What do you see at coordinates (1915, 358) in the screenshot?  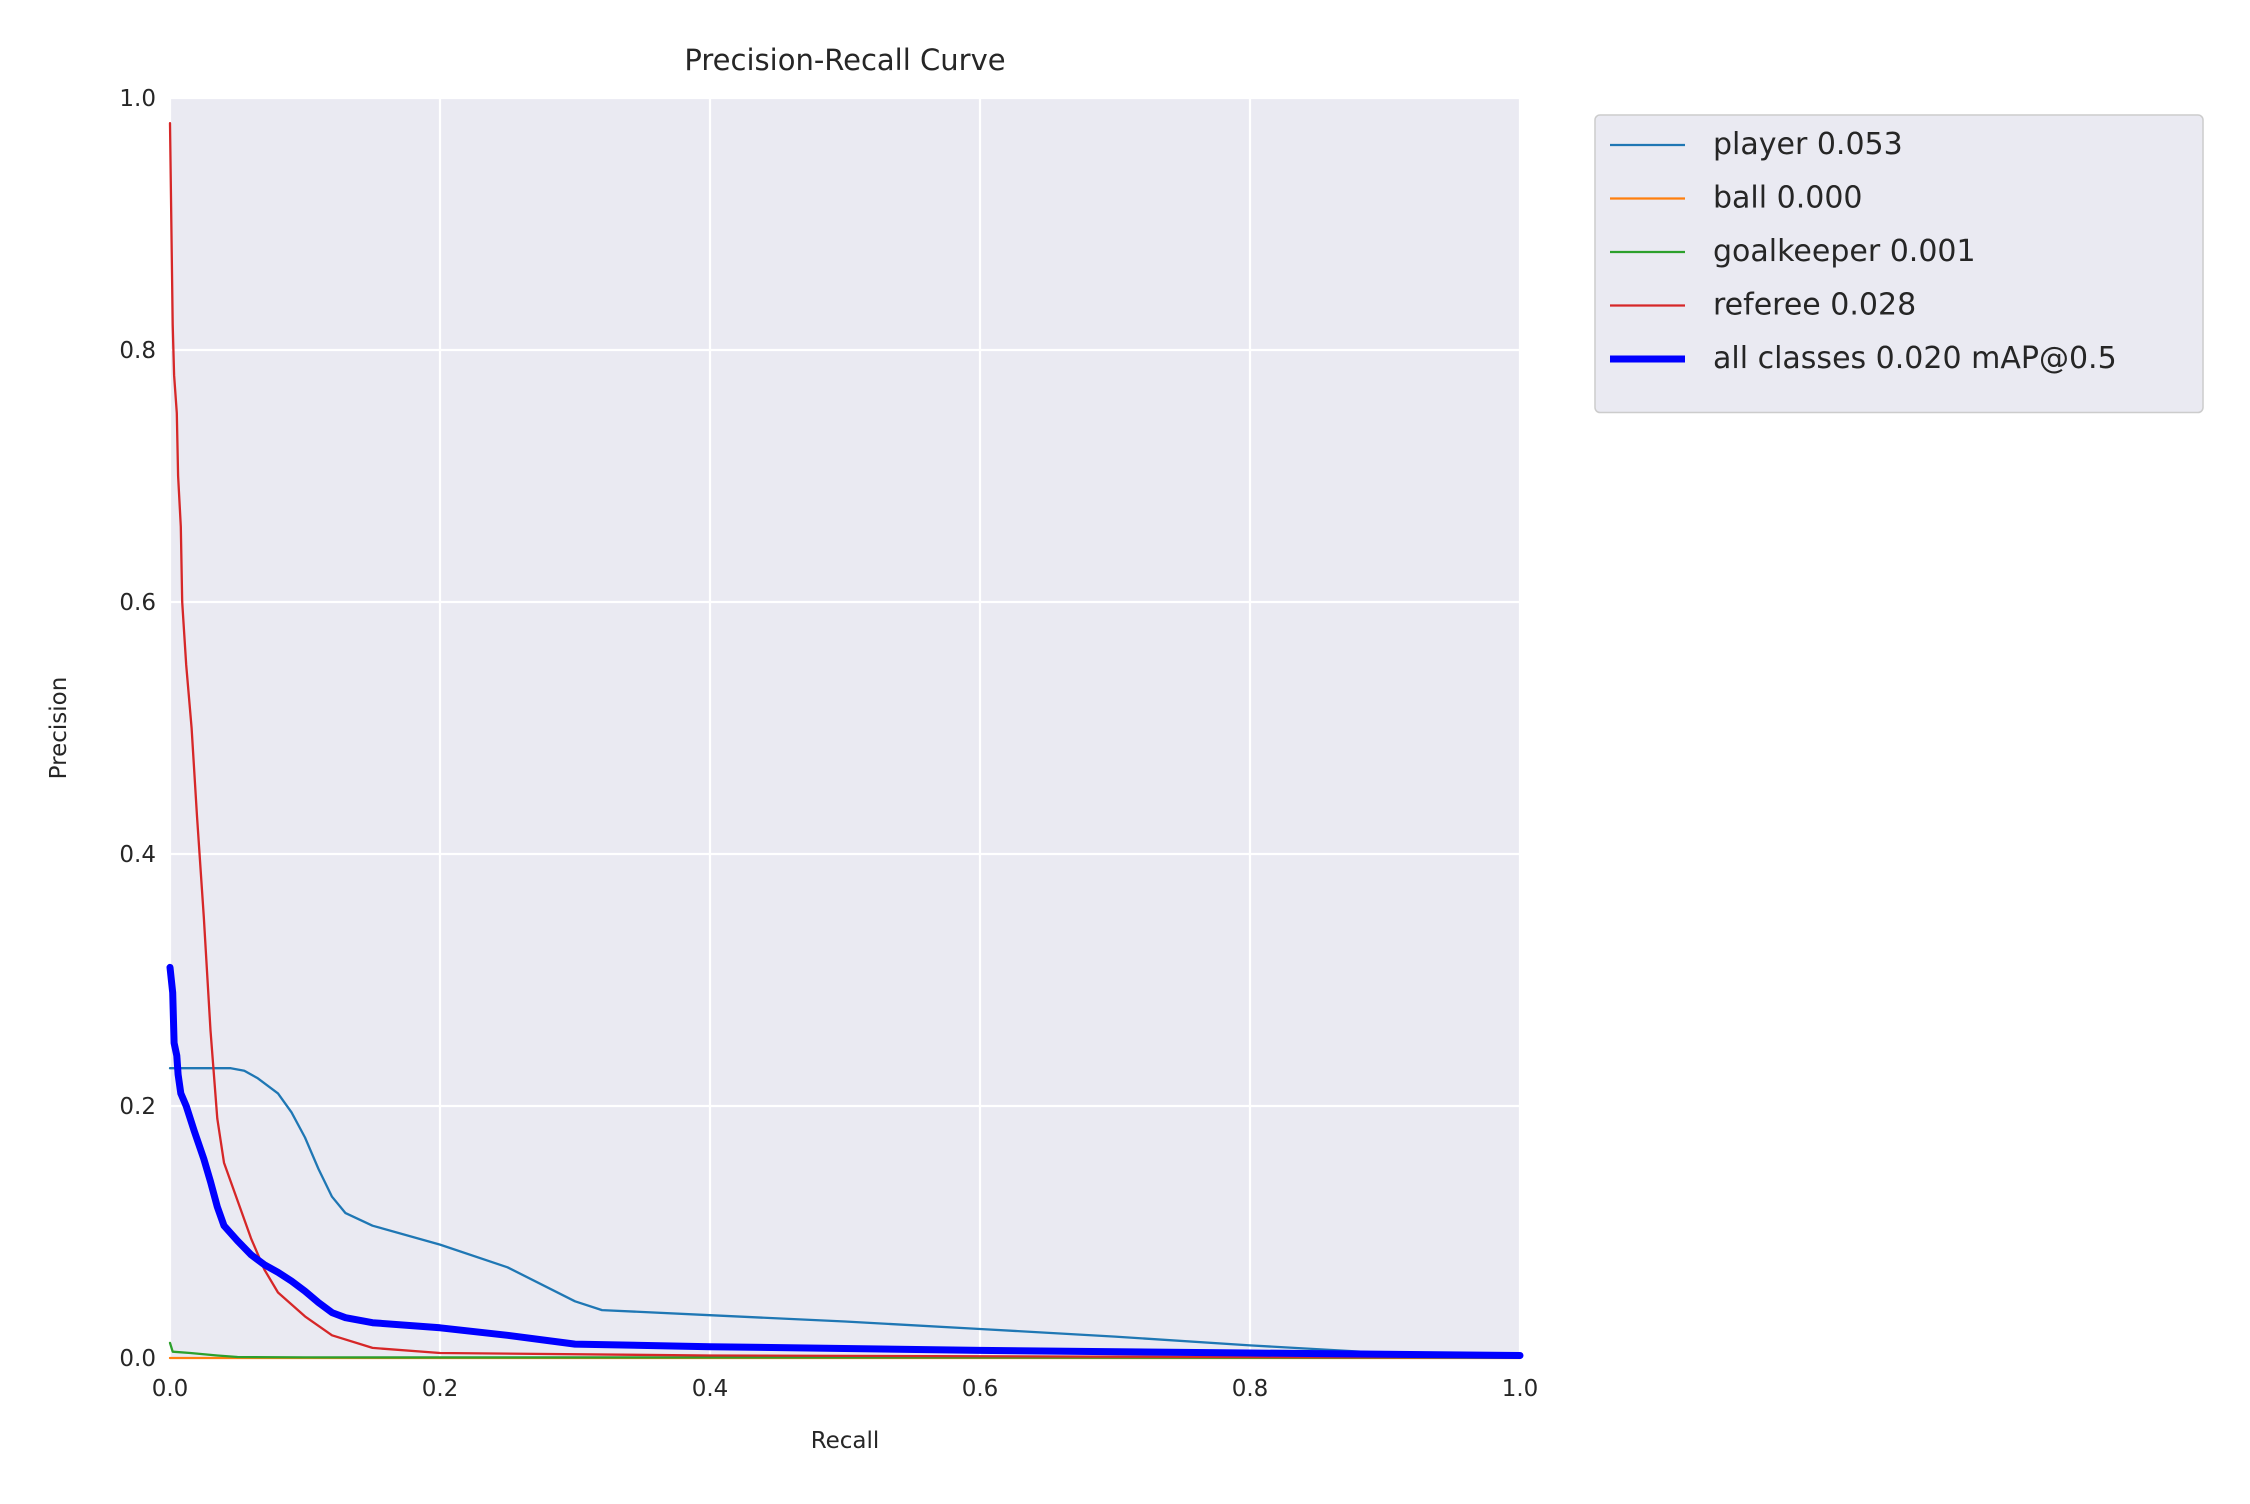 I see `legend-label-4: all classes 0.020 mAP@0.5` at bounding box center [1915, 358].